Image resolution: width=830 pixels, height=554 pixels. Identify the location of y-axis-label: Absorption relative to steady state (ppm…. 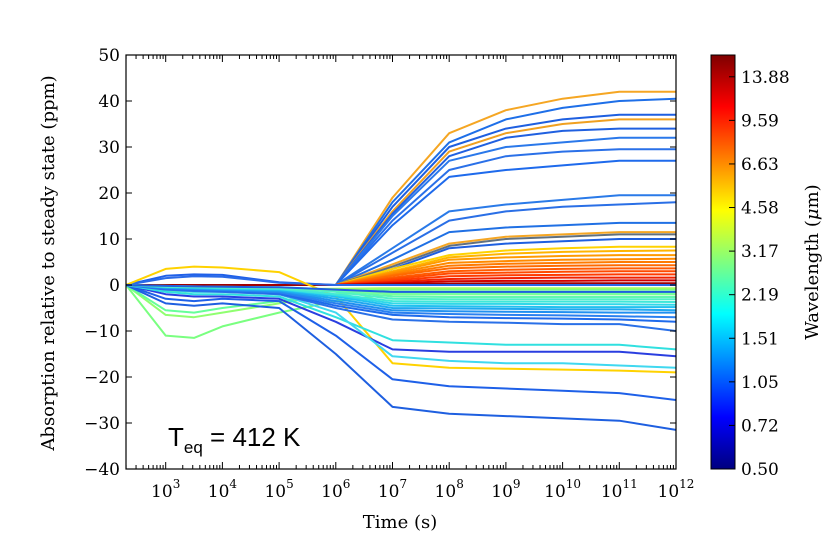
(48, 263).